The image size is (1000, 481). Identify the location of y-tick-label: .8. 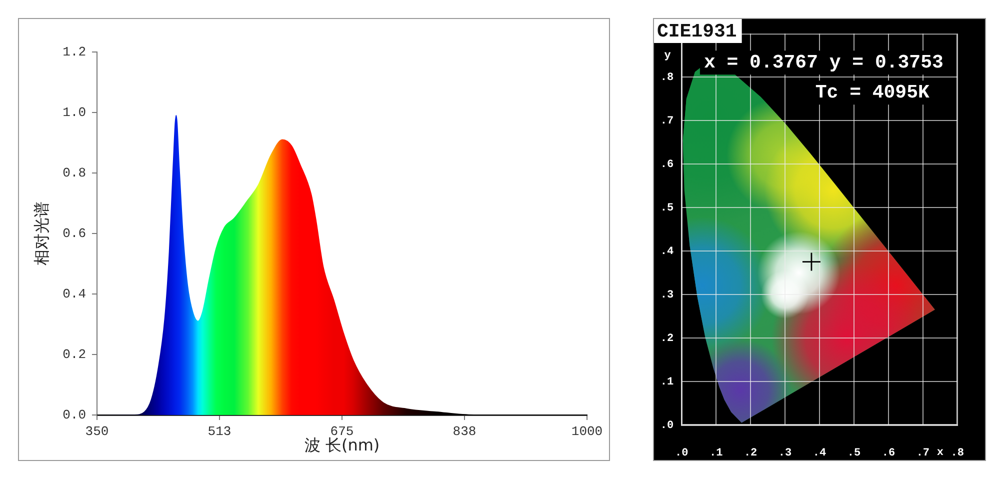
(667, 78).